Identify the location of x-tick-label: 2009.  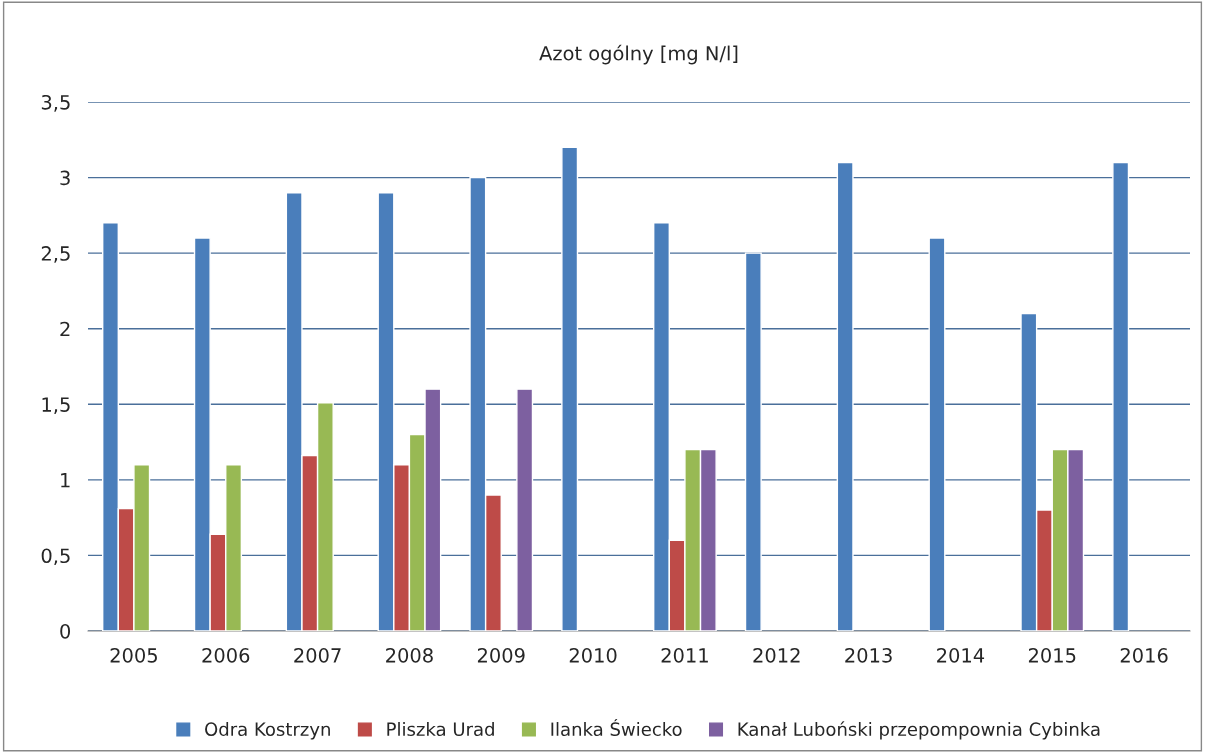
(501, 655).